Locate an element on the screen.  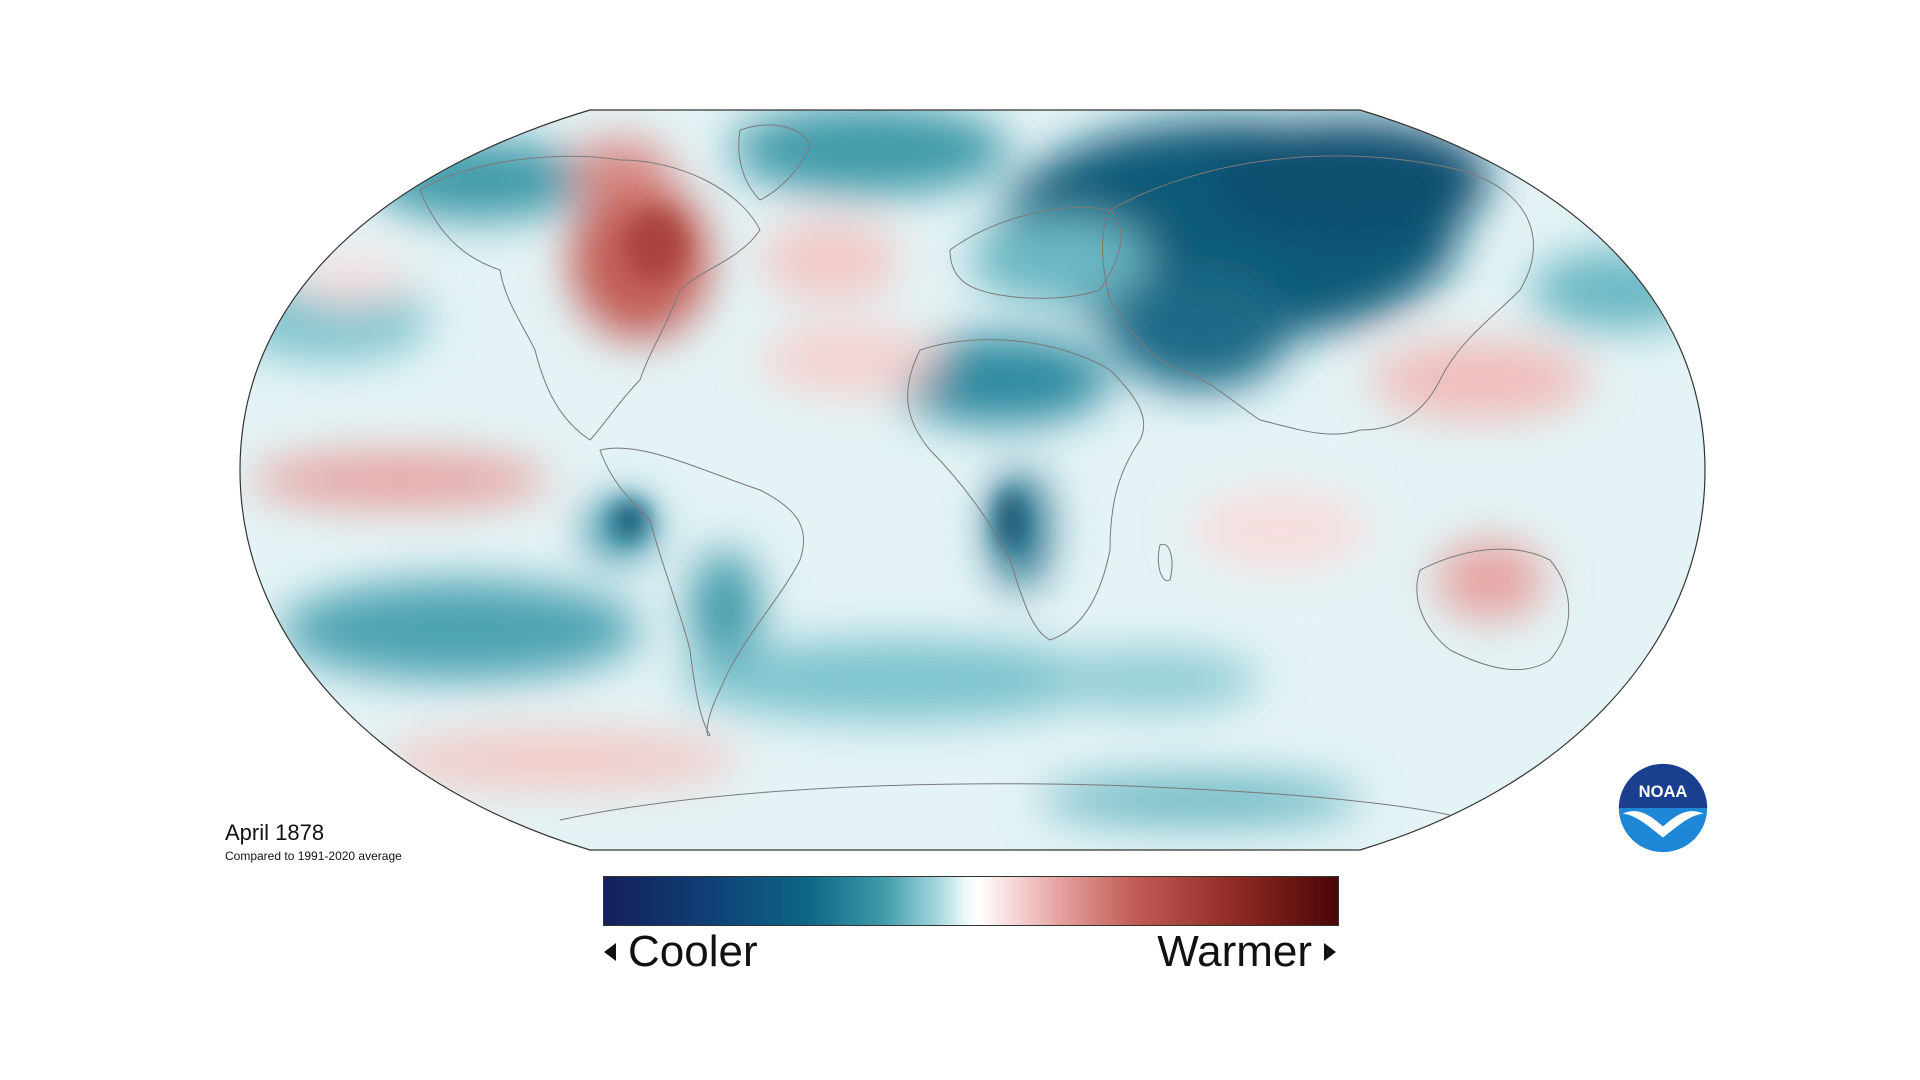
south-america-outline is located at coordinates (702, 592).